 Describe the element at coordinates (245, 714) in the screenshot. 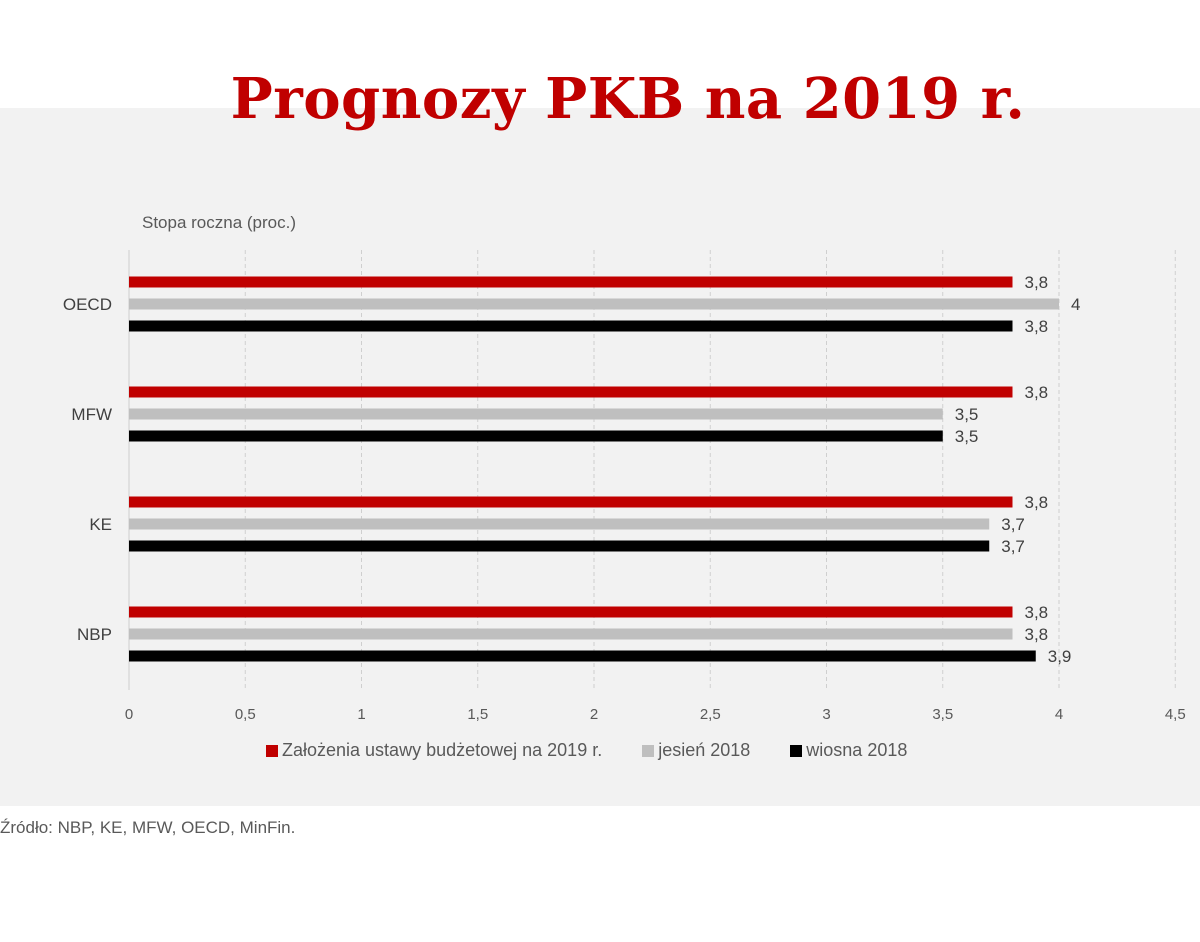

I see `x-tick-label: 0,5` at that location.